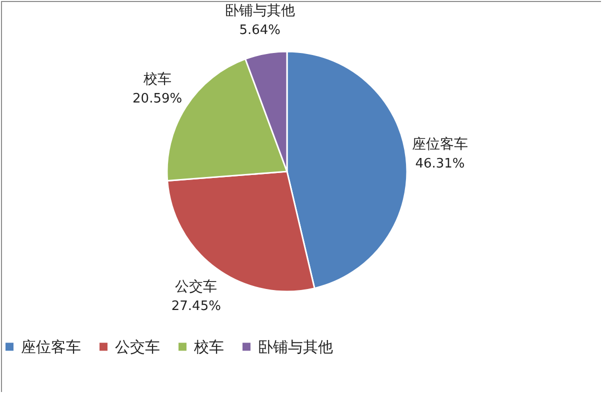 The width and height of the screenshot is (604, 395). I want to click on slice-label: 公交车, so click(196, 286).